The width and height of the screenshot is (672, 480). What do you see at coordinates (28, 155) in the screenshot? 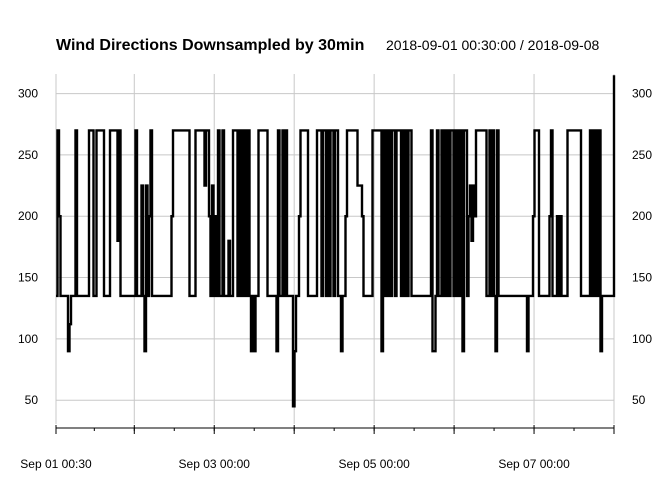
I see `y-tick-label-left: 250` at bounding box center [28, 155].